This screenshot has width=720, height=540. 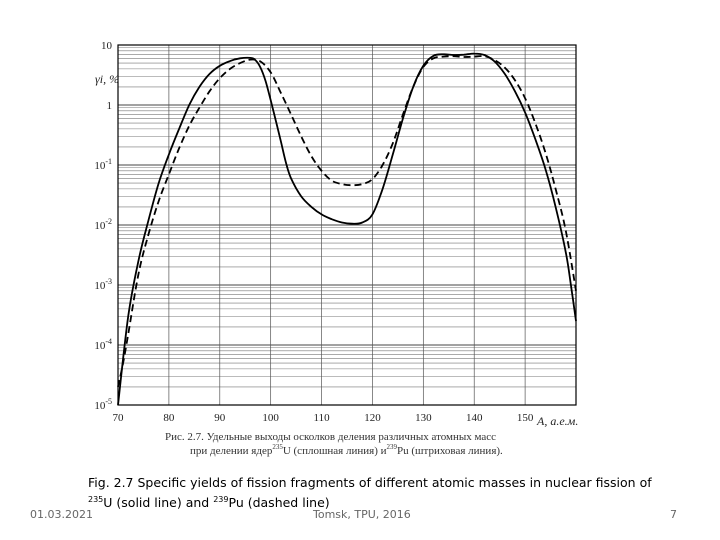 What do you see at coordinates (362, 514) in the screenshot?
I see `footer-center: Tomsk, TPU, 2016` at bounding box center [362, 514].